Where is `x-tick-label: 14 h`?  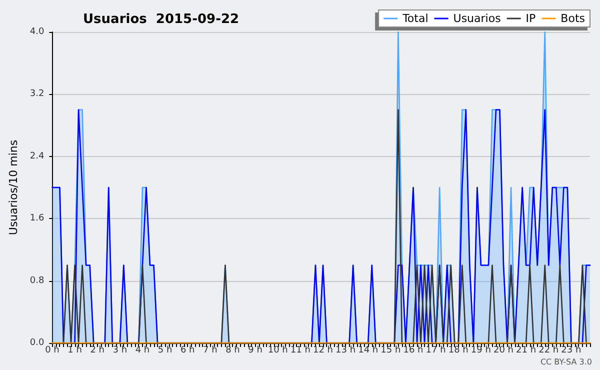 x-tick-label: 14 h is located at coordinates (368, 351).